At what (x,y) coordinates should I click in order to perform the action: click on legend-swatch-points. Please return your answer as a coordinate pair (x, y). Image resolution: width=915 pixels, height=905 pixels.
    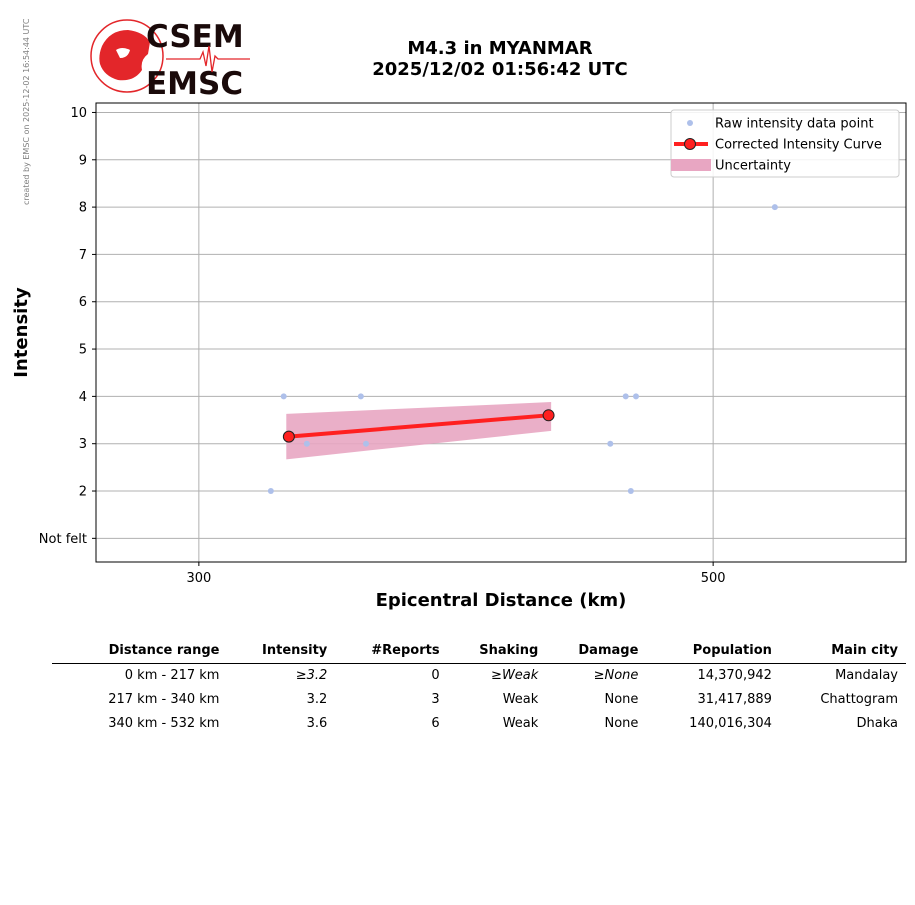
    Looking at the image, I should click on (690, 123).